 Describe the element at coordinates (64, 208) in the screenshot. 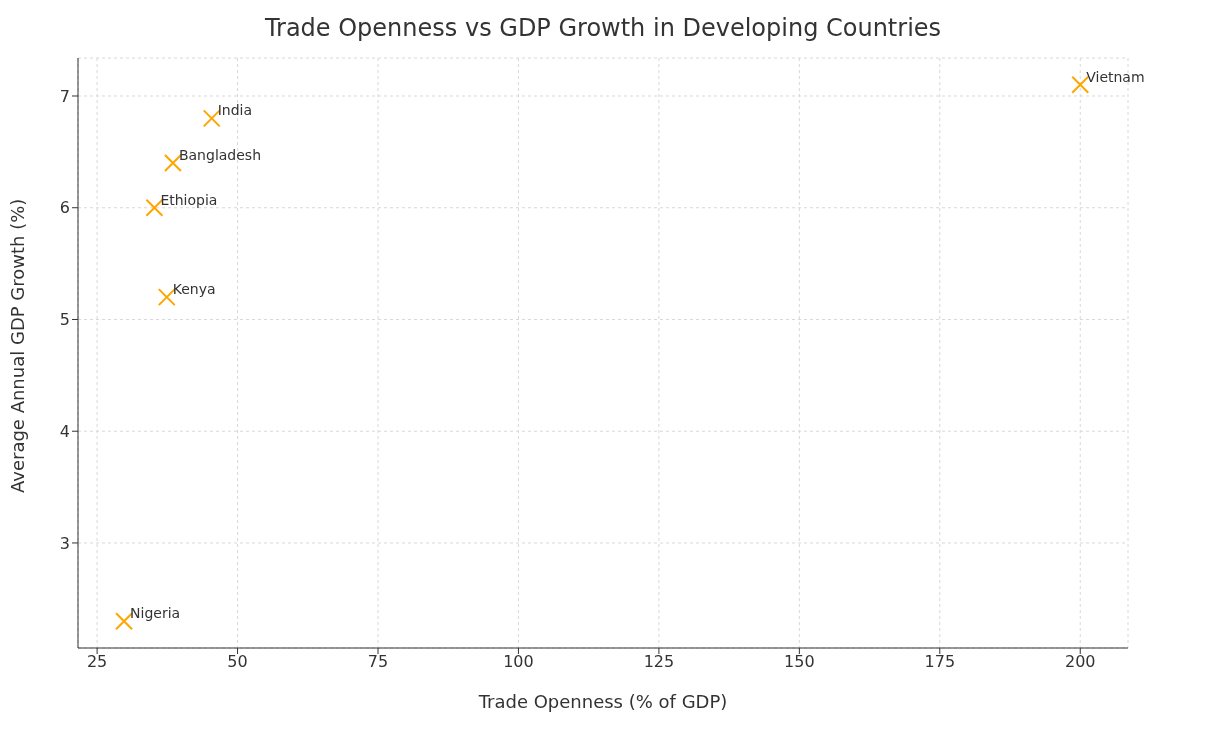

I see `y-tick-label: 6` at that location.